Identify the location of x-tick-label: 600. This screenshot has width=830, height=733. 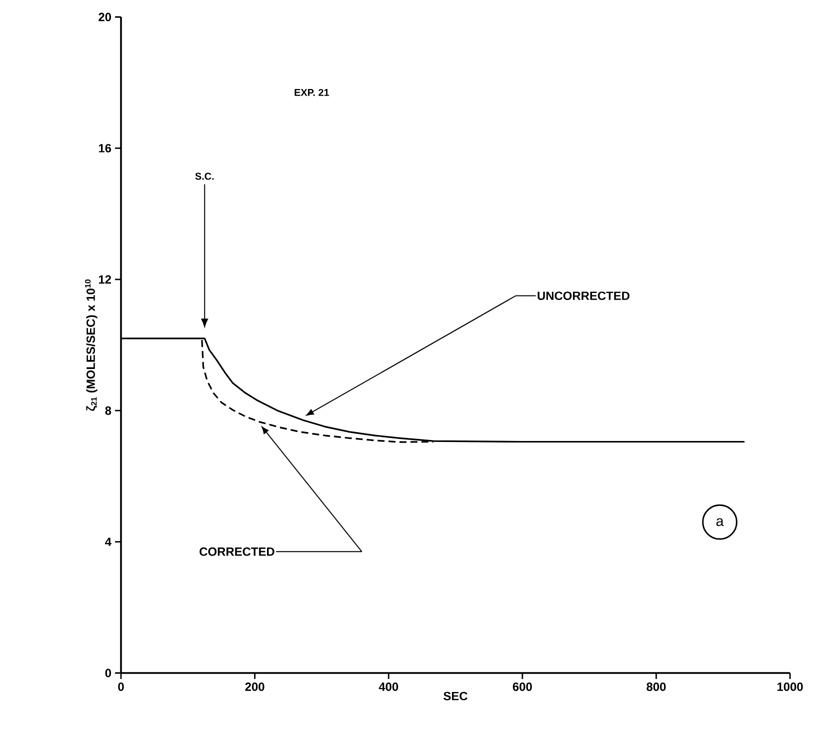
(522, 686).